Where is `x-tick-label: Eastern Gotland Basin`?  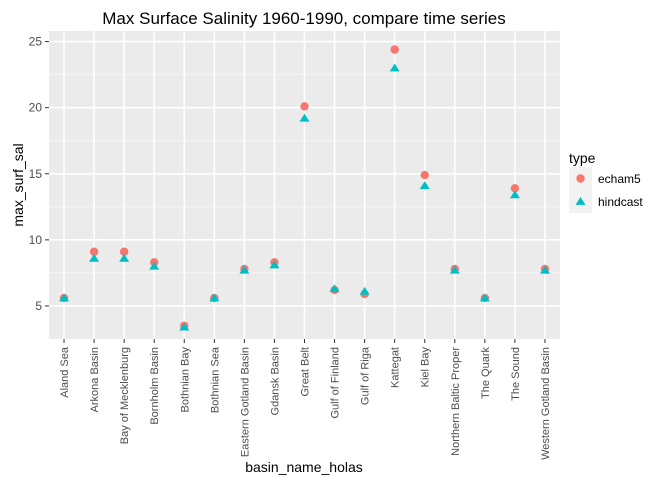
x-tick-label: Eastern Gotland Basin is located at coordinates (245, 402).